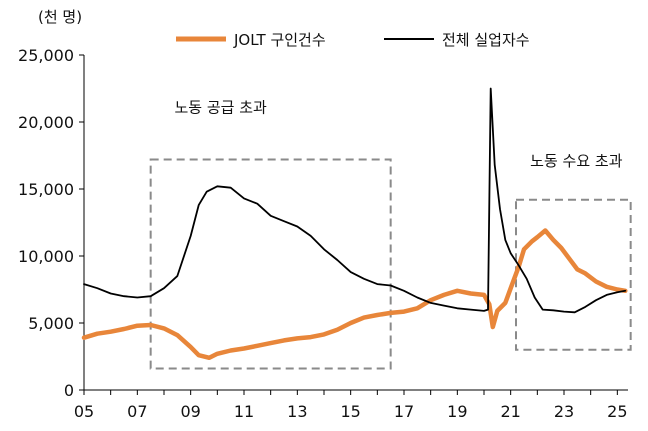 This screenshot has width=648, height=431. What do you see at coordinates (510, 411) in the screenshot?
I see `x-tick-label: 21` at bounding box center [510, 411].